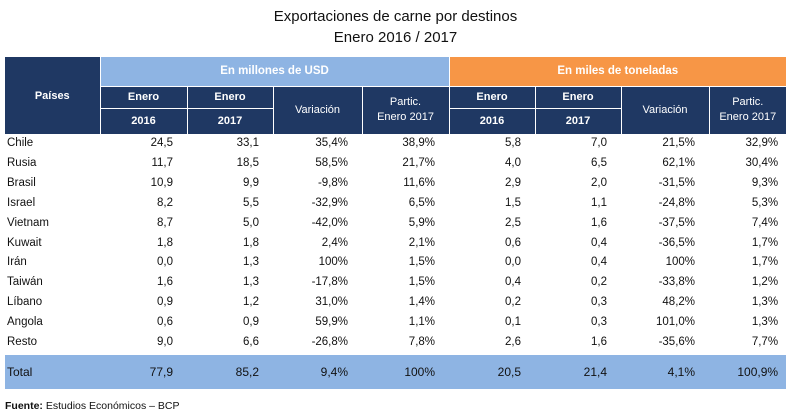 This screenshot has height=419, width=791. Describe the element at coordinates (229, 97) in the screenshot. I see `header-usd-enero-2017: Enero` at that location.